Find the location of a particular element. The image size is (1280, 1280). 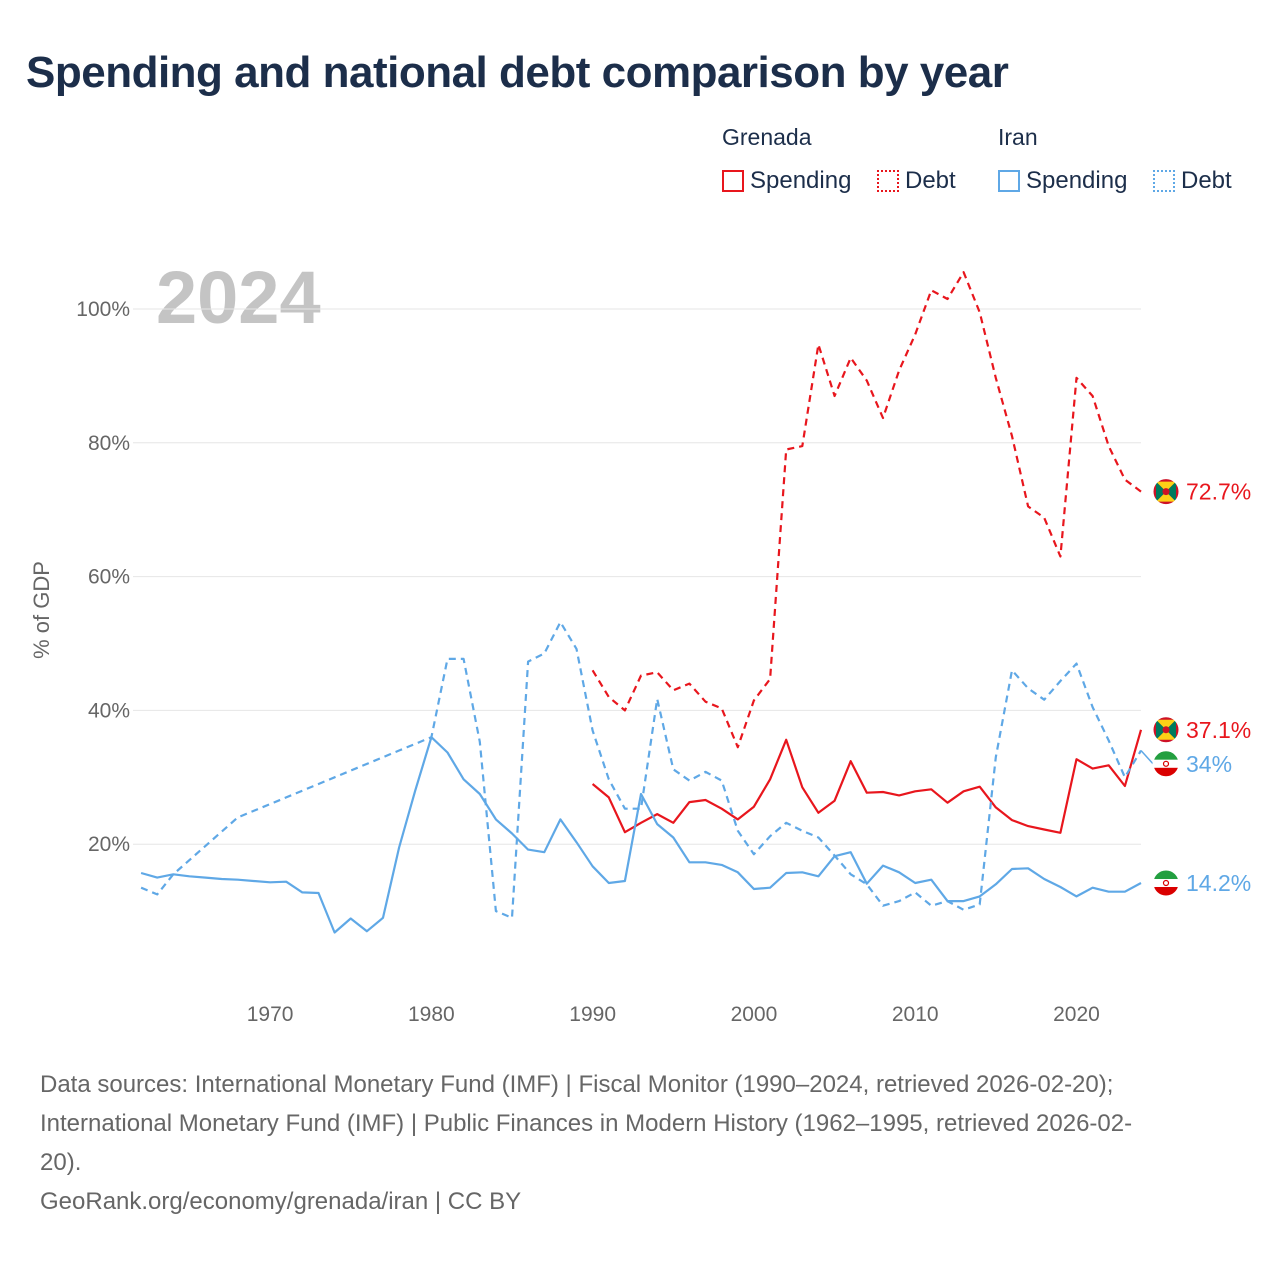

y-tick-label: 40% is located at coordinates (109, 710).